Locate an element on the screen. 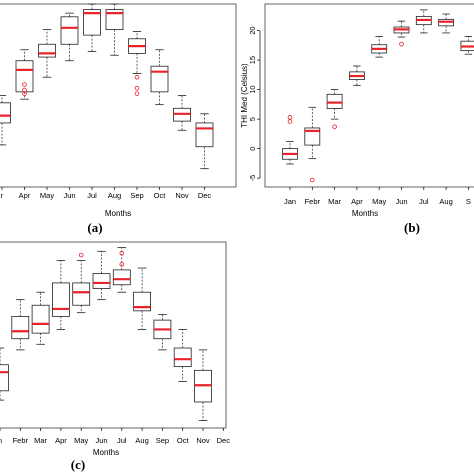  y-tick-label: 0 is located at coordinates (252, 149).